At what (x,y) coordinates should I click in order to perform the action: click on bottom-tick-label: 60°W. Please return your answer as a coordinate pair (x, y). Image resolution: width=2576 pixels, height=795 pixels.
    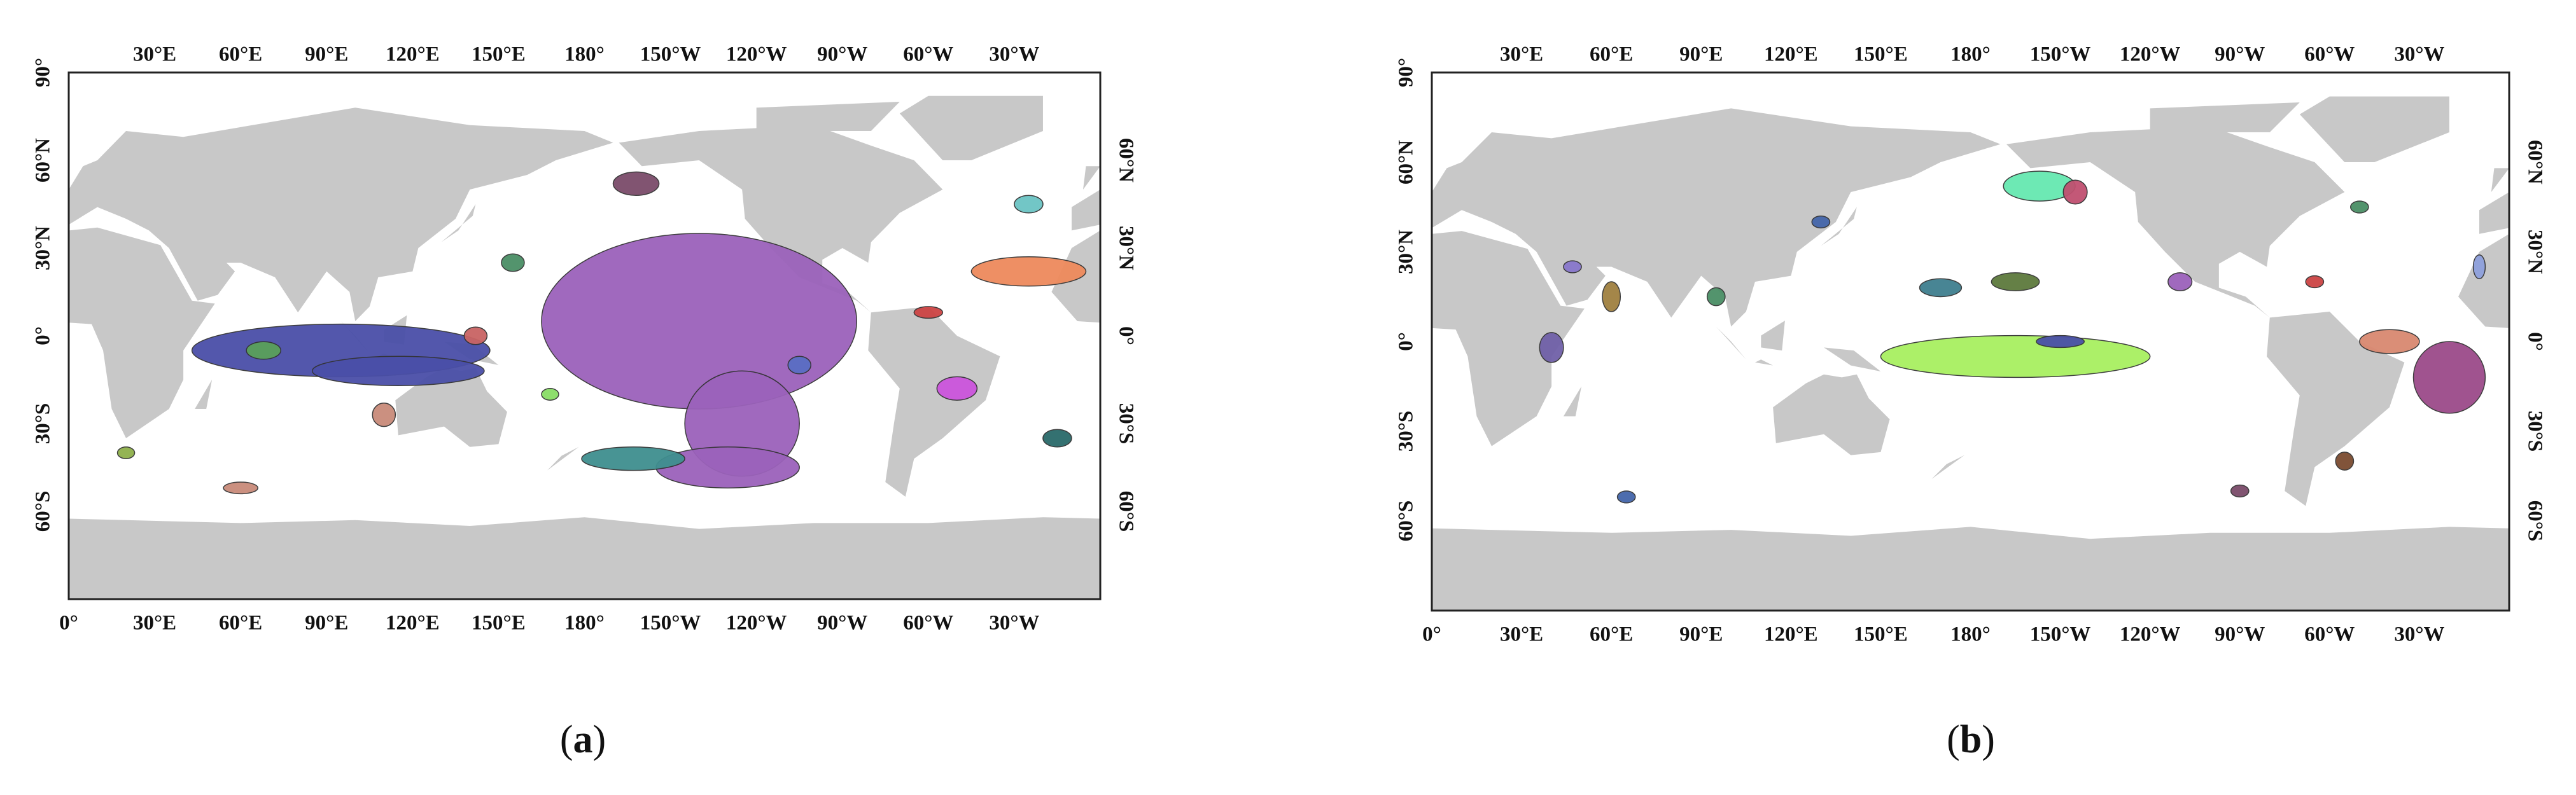
    Looking at the image, I should click on (928, 624).